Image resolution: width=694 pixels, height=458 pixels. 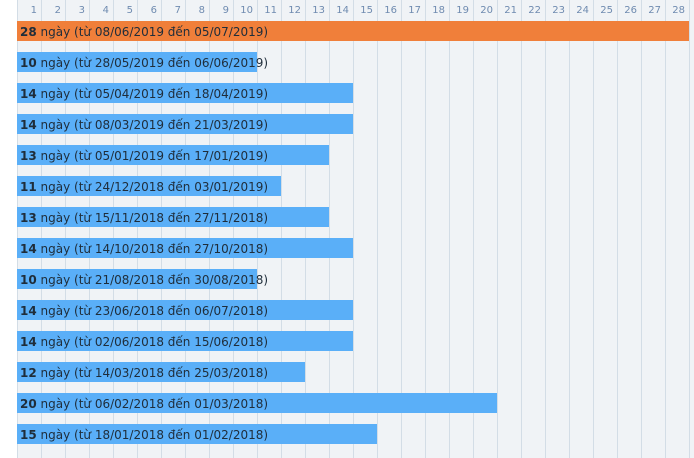 I want to click on bar-label: 14 ngày (từ 02/06/2018 đến 15/06/2018), so click(x=144, y=342).